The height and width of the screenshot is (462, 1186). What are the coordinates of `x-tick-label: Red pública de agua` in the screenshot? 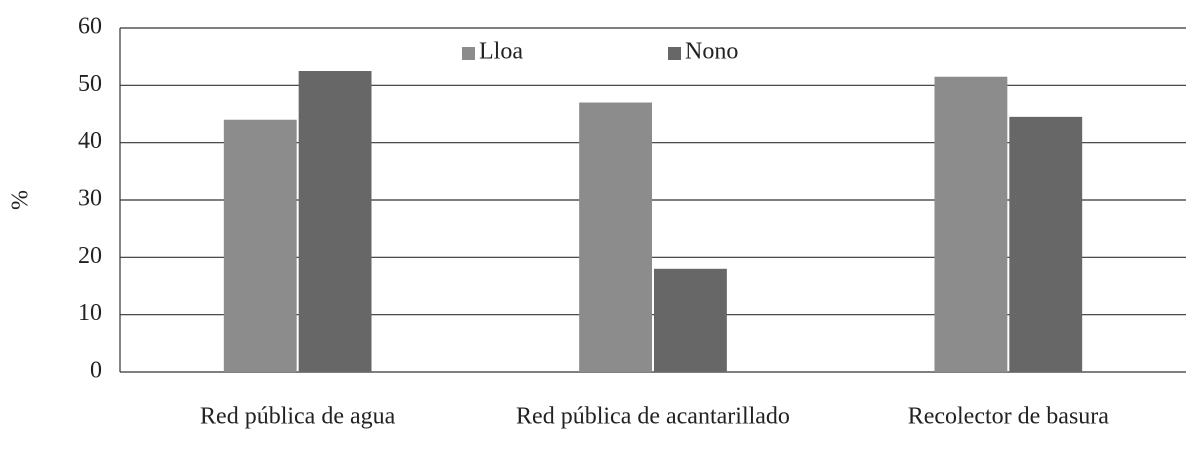 It's located at (298, 417).